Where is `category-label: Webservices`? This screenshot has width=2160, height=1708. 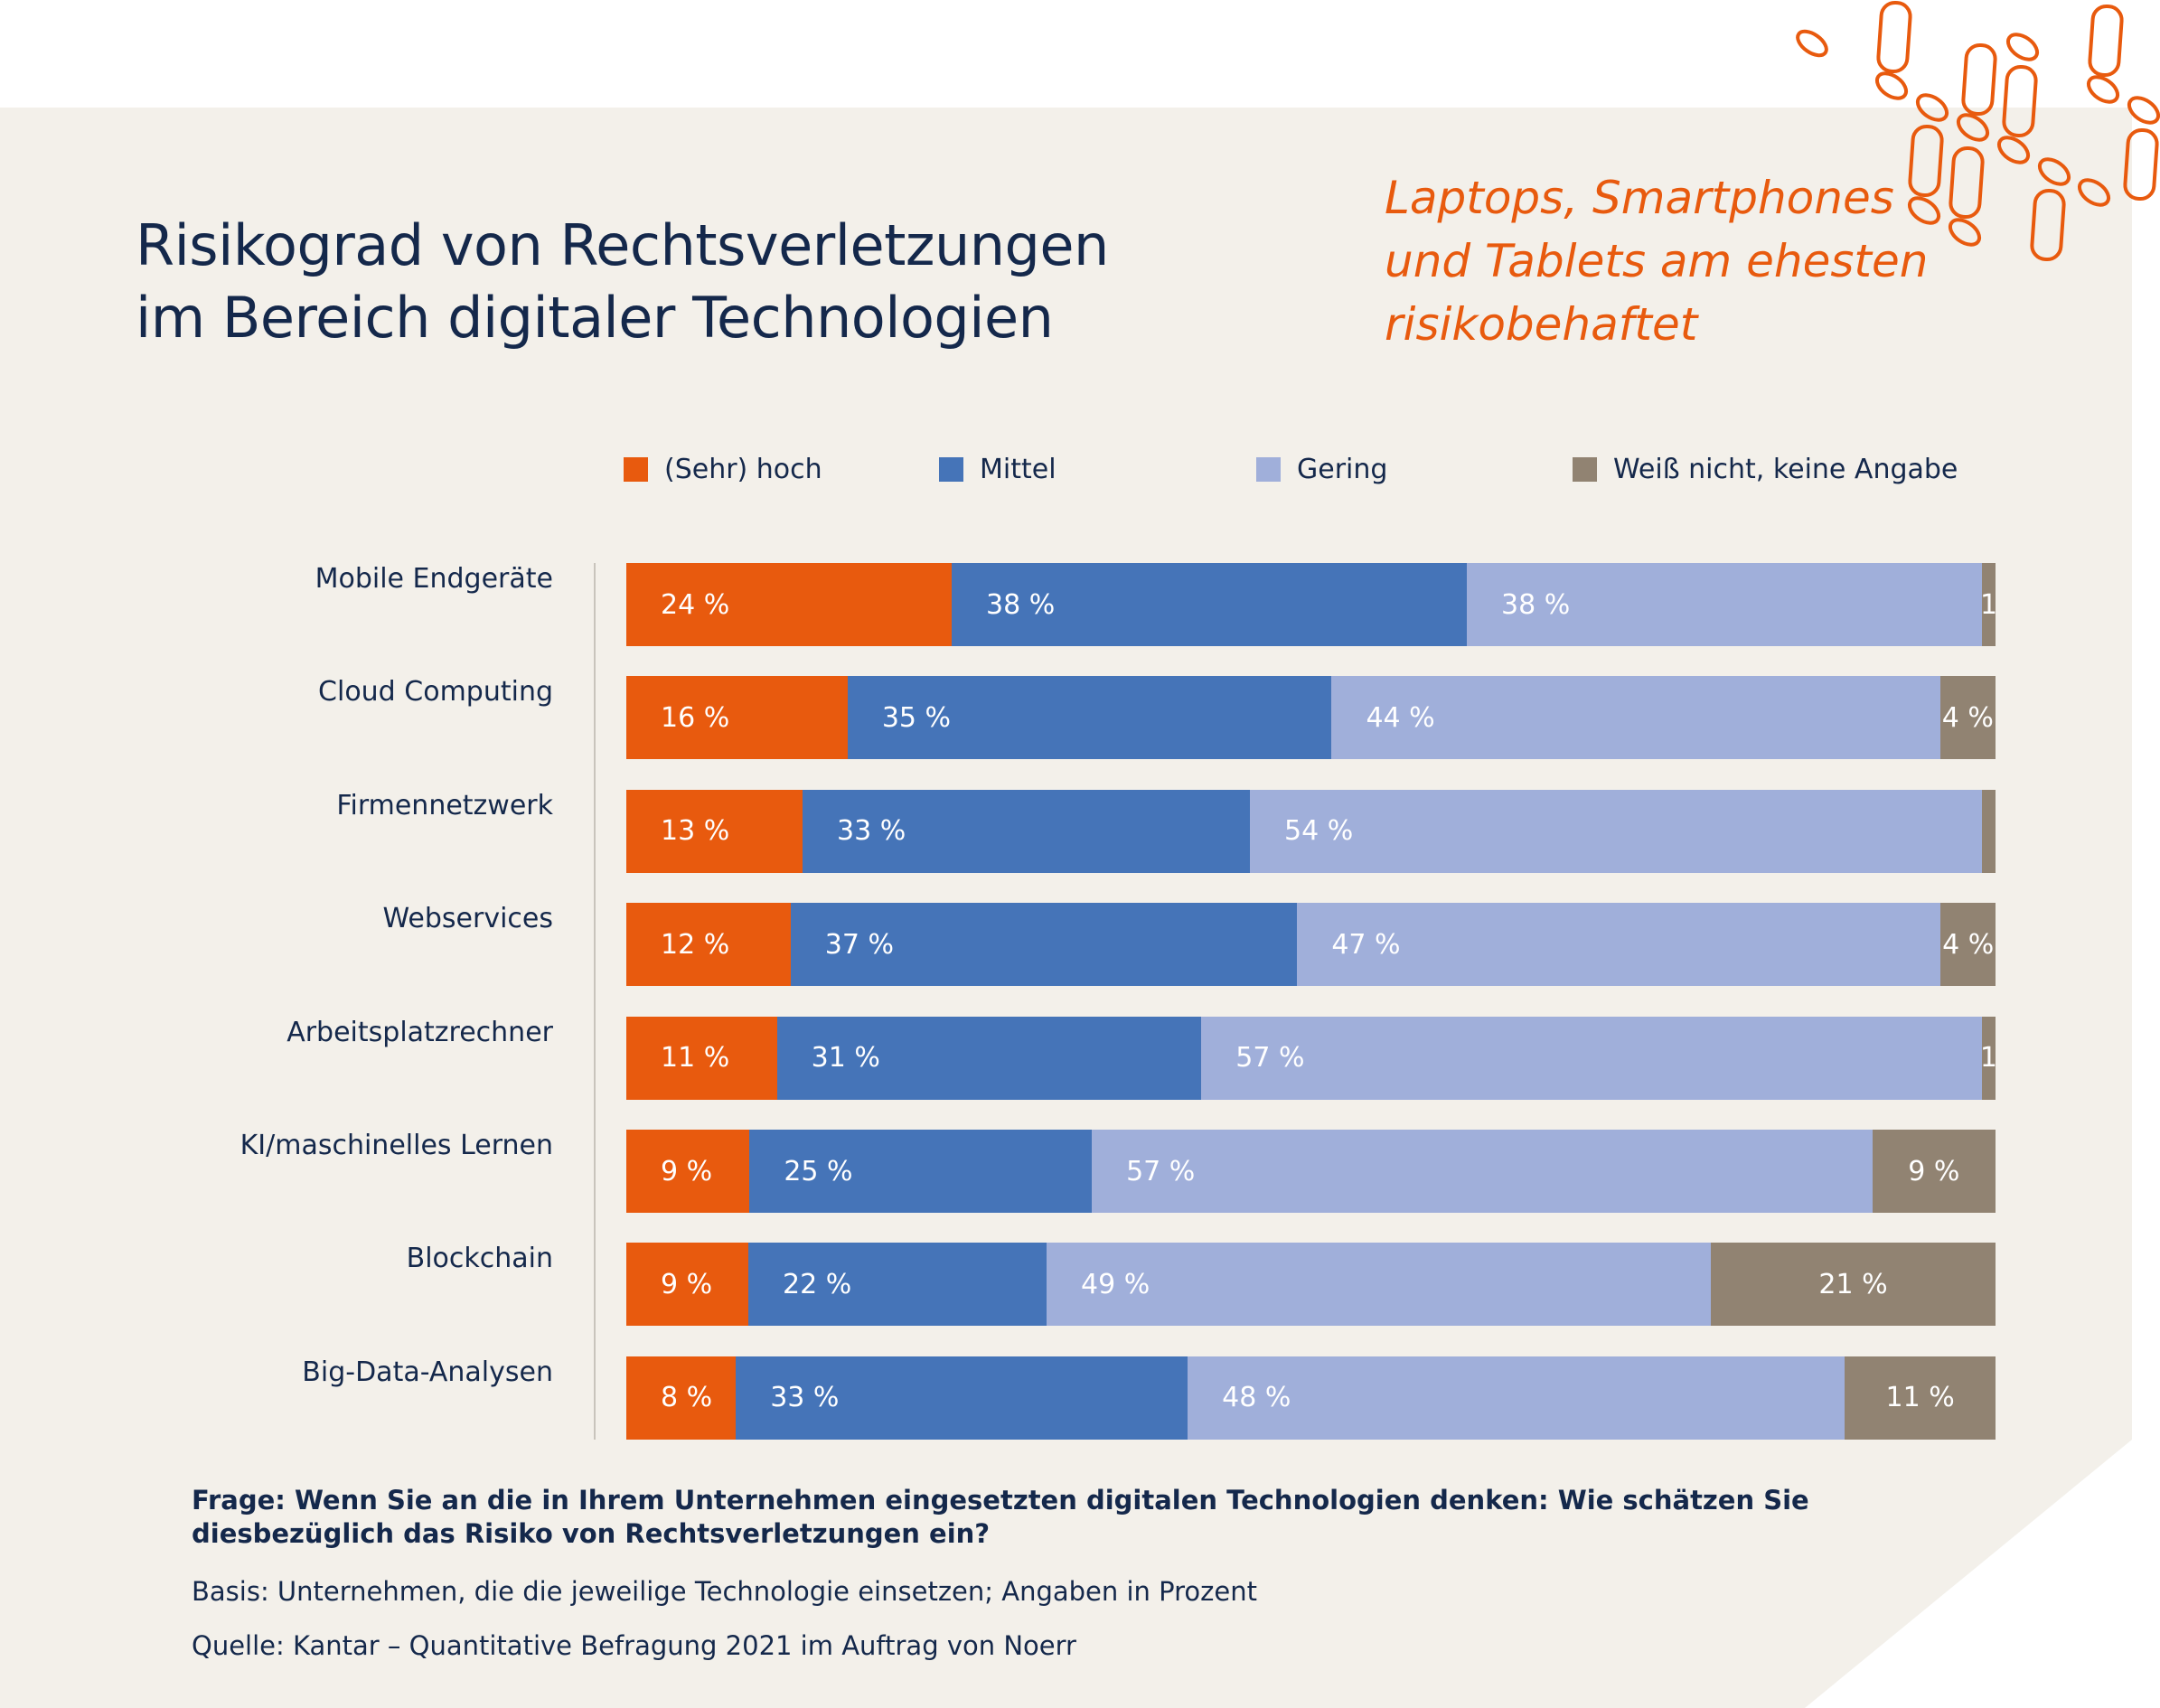
category-label: Webservices is located at coordinates (468, 919).